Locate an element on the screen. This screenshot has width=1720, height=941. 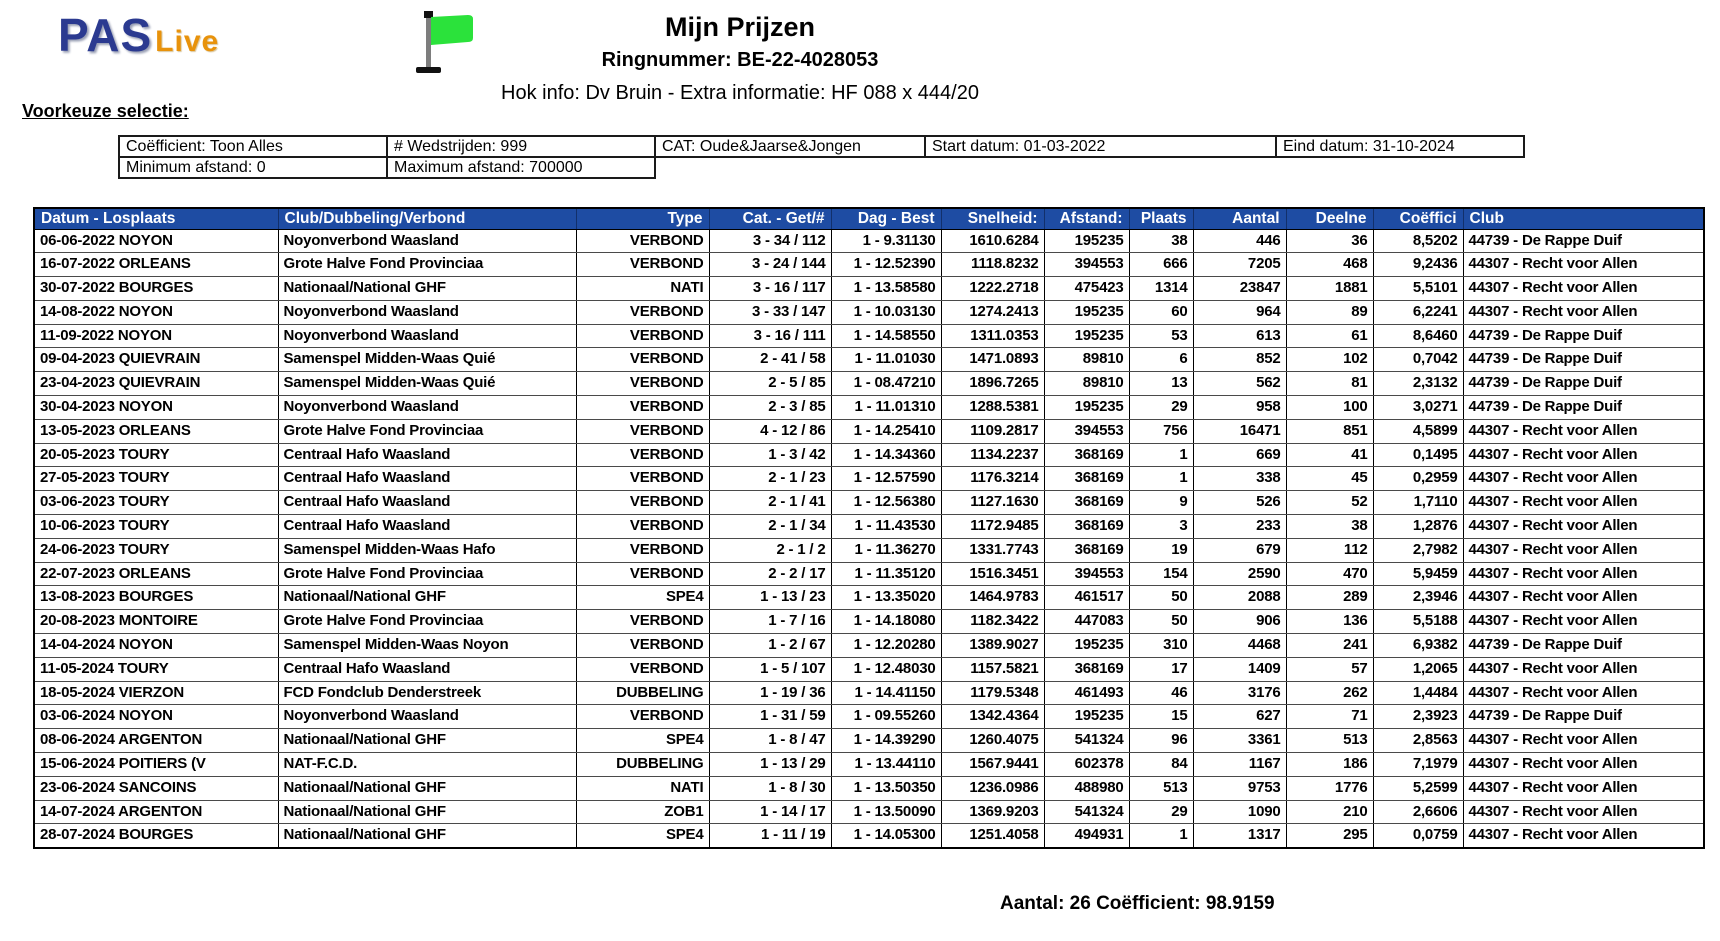
table-cell: 2,3946 is located at coordinates (1418, 598).